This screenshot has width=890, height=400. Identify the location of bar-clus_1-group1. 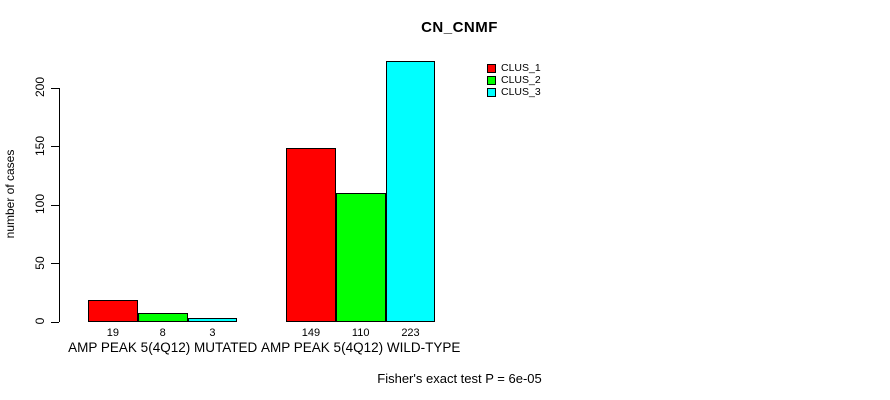
(113, 310).